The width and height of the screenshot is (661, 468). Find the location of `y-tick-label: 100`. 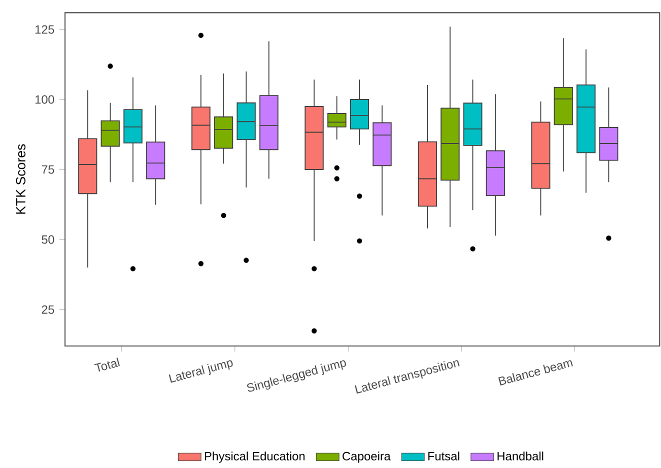

y-tick-label: 100 is located at coordinates (44, 99).